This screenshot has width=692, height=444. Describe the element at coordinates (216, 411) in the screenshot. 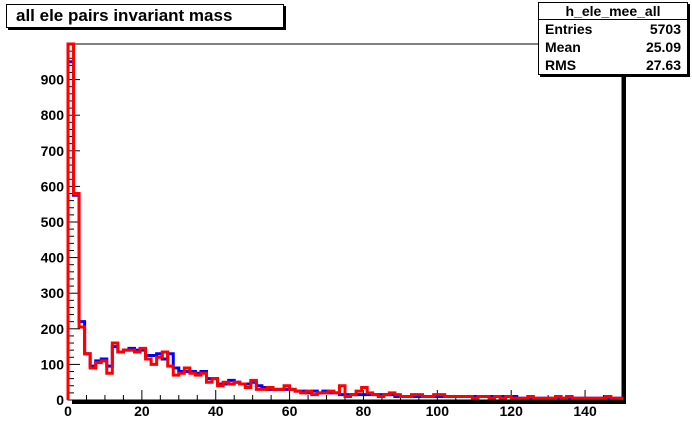

I see `x-tick-label: 40` at that location.